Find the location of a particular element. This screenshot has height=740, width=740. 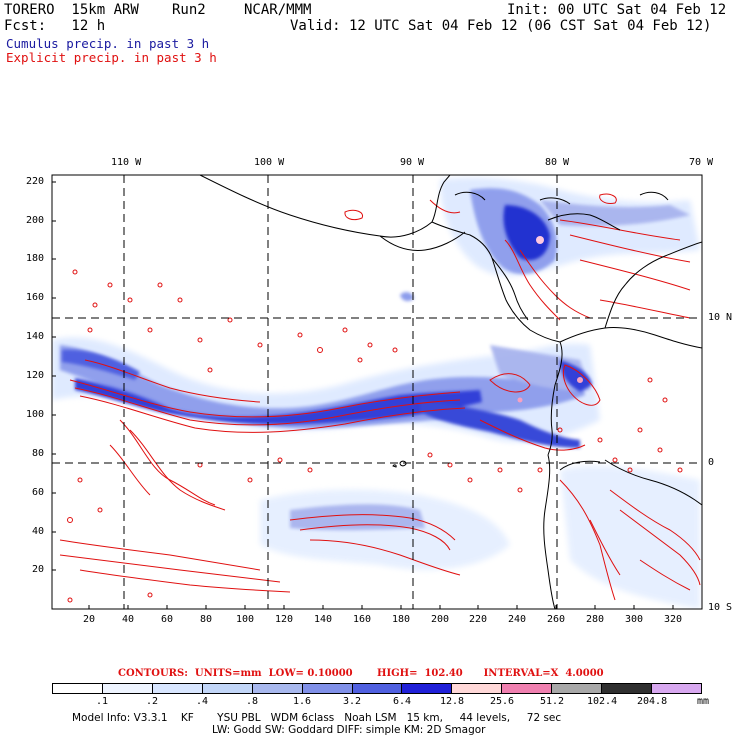

y-tick: 20 is located at coordinates (38, 569).